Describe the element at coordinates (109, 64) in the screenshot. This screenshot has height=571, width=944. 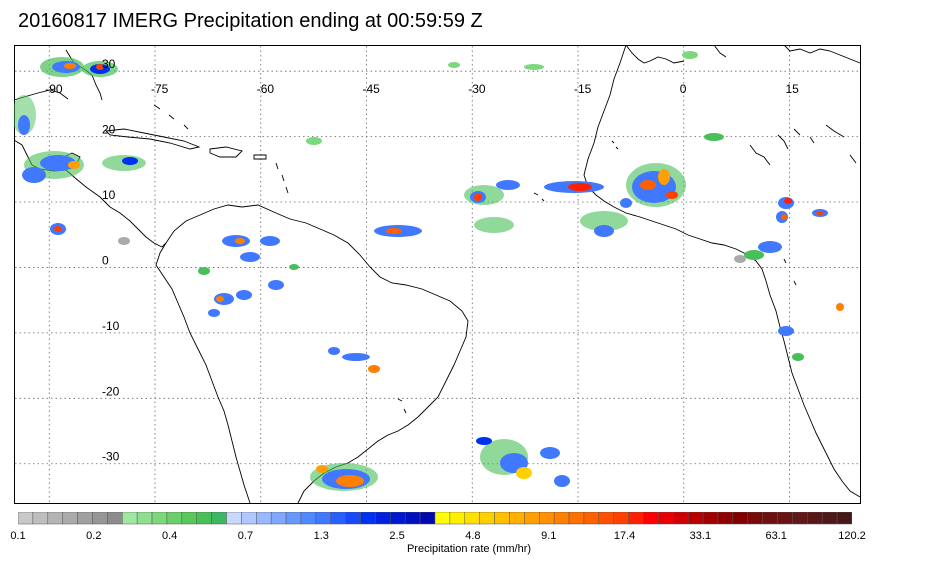
I see `lat-label: 30` at that location.